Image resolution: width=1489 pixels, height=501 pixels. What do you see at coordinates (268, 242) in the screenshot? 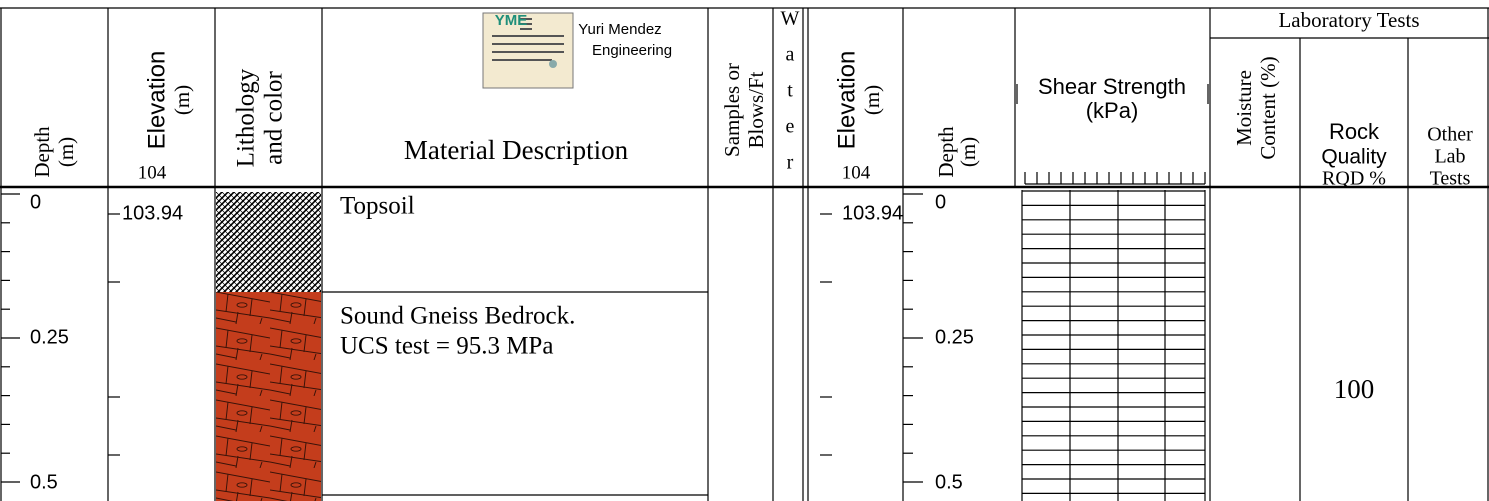
I see `topsoil-fill` at bounding box center [268, 242].